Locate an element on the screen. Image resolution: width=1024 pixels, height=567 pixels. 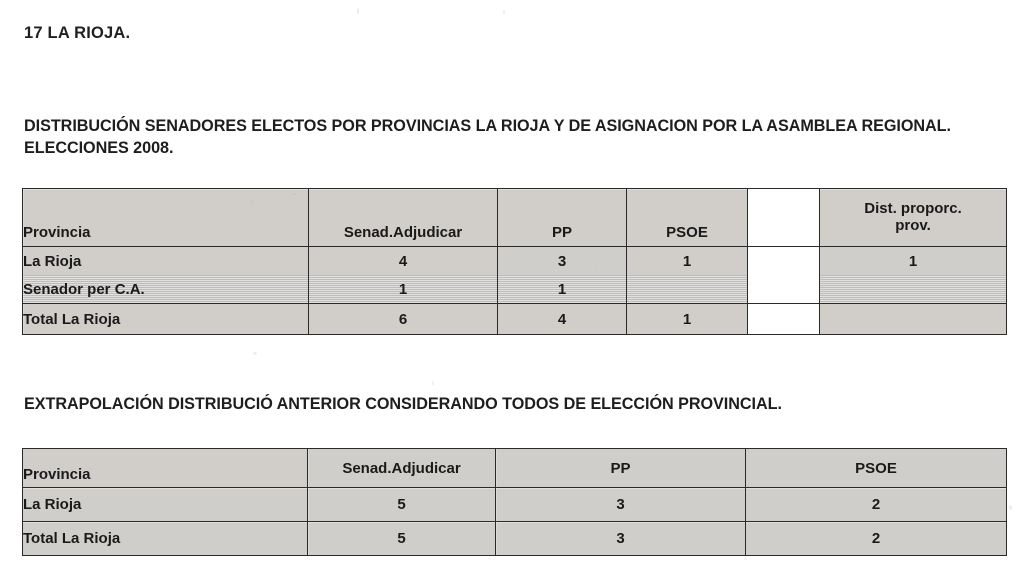
table-total-row: Total La Rioja 5 3 2 is located at coordinates (514, 538).